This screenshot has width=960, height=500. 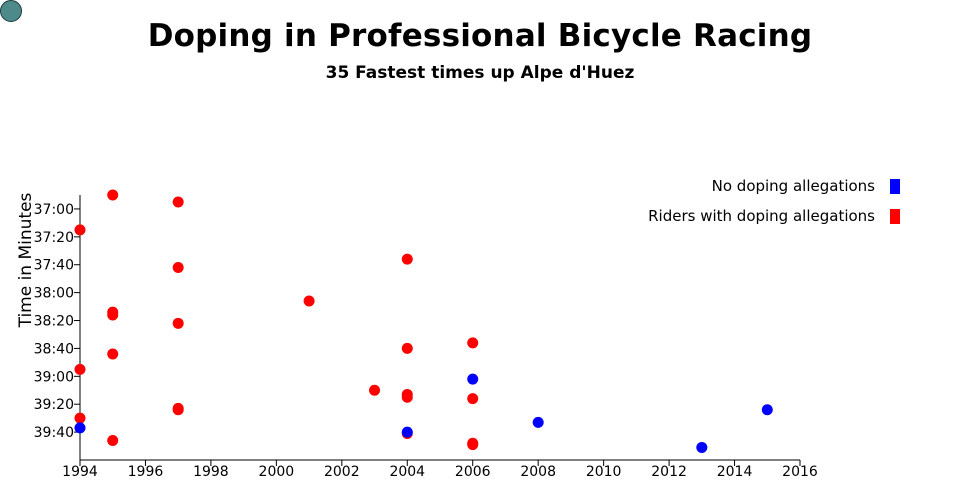 What do you see at coordinates (11, 11) in the screenshot?
I see `corner-dot` at bounding box center [11, 11].